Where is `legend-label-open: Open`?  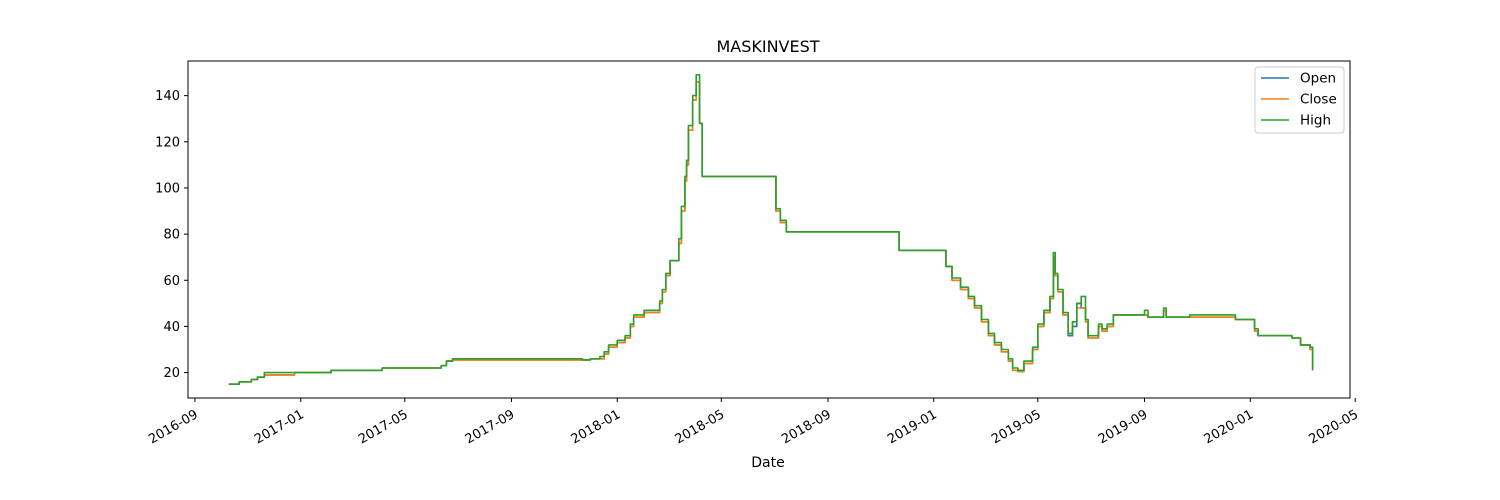
legend-label-open: Open is located at coordinates (1318, 79).